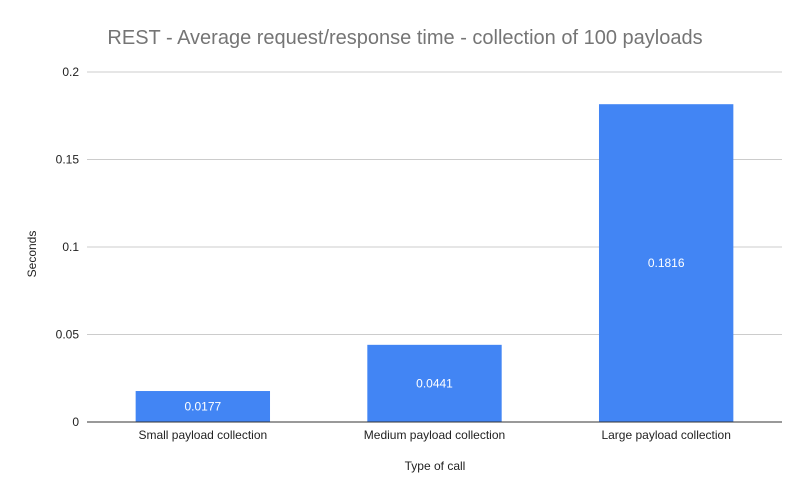 Image resolution: width=807 pixels, height=499 pixels. I want to click on bar-value-label: 0.0441, so click(434, 383).